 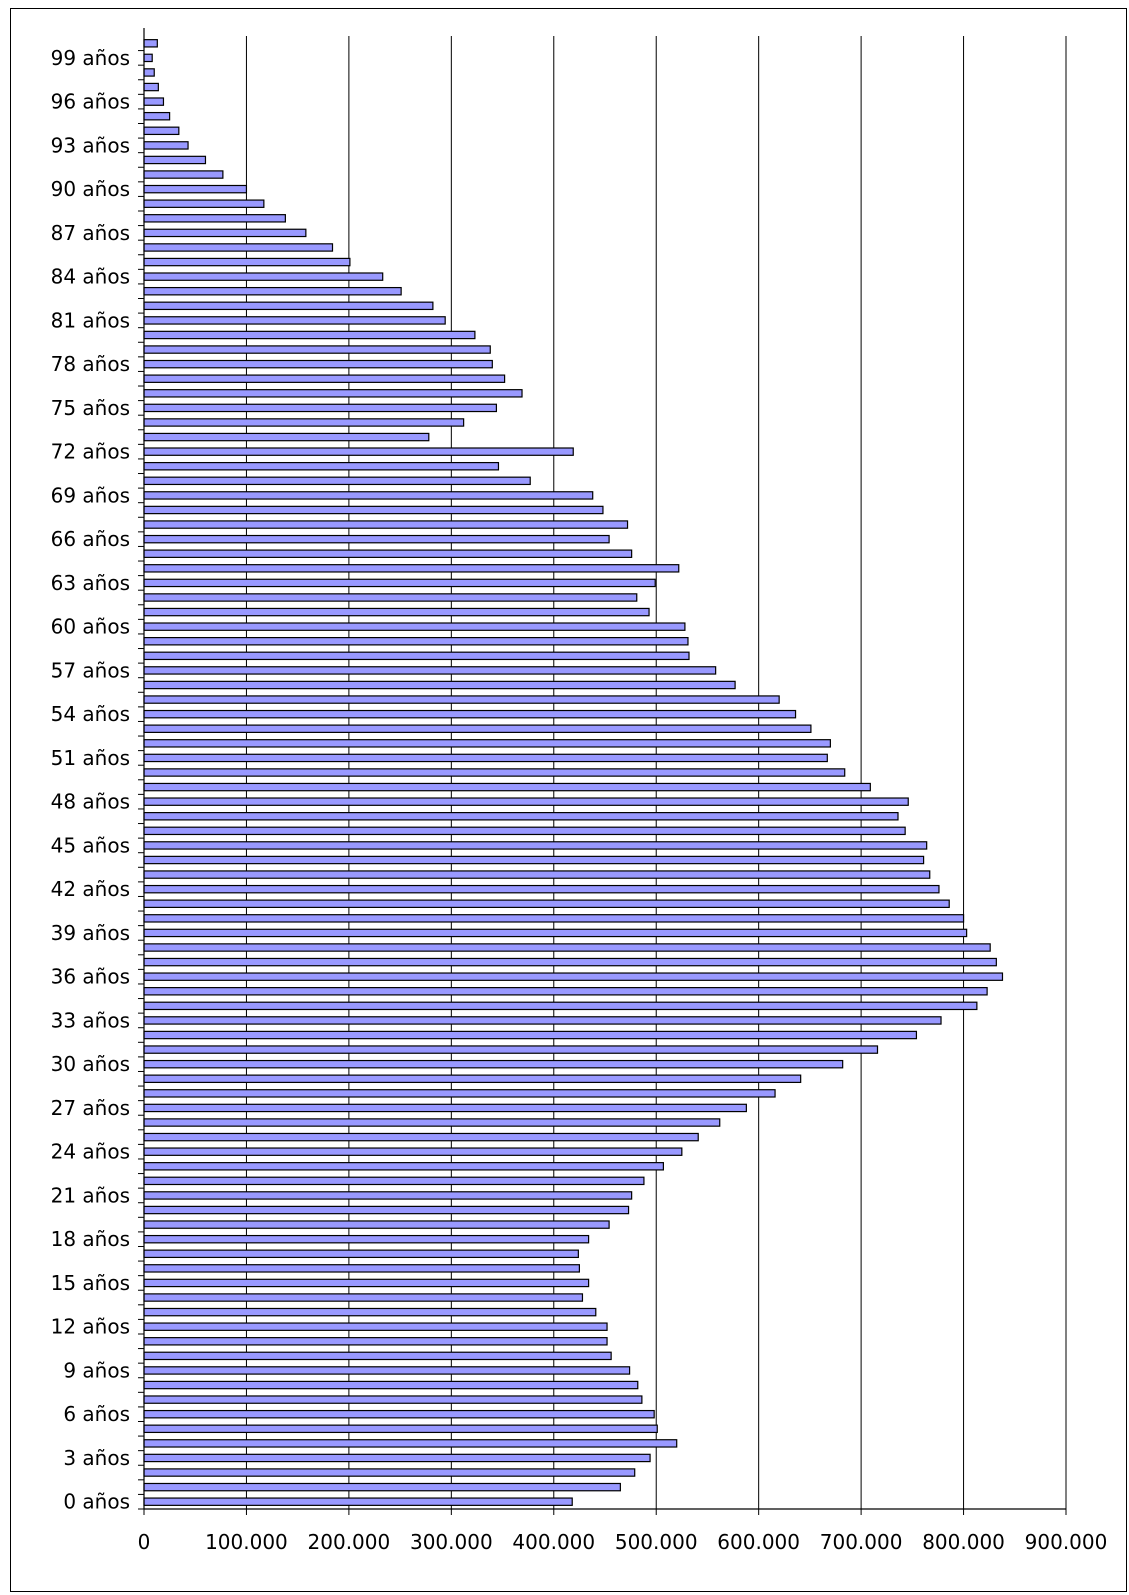 I want to click on x-tick-label: 300.000, so click(x=451, y=1542).